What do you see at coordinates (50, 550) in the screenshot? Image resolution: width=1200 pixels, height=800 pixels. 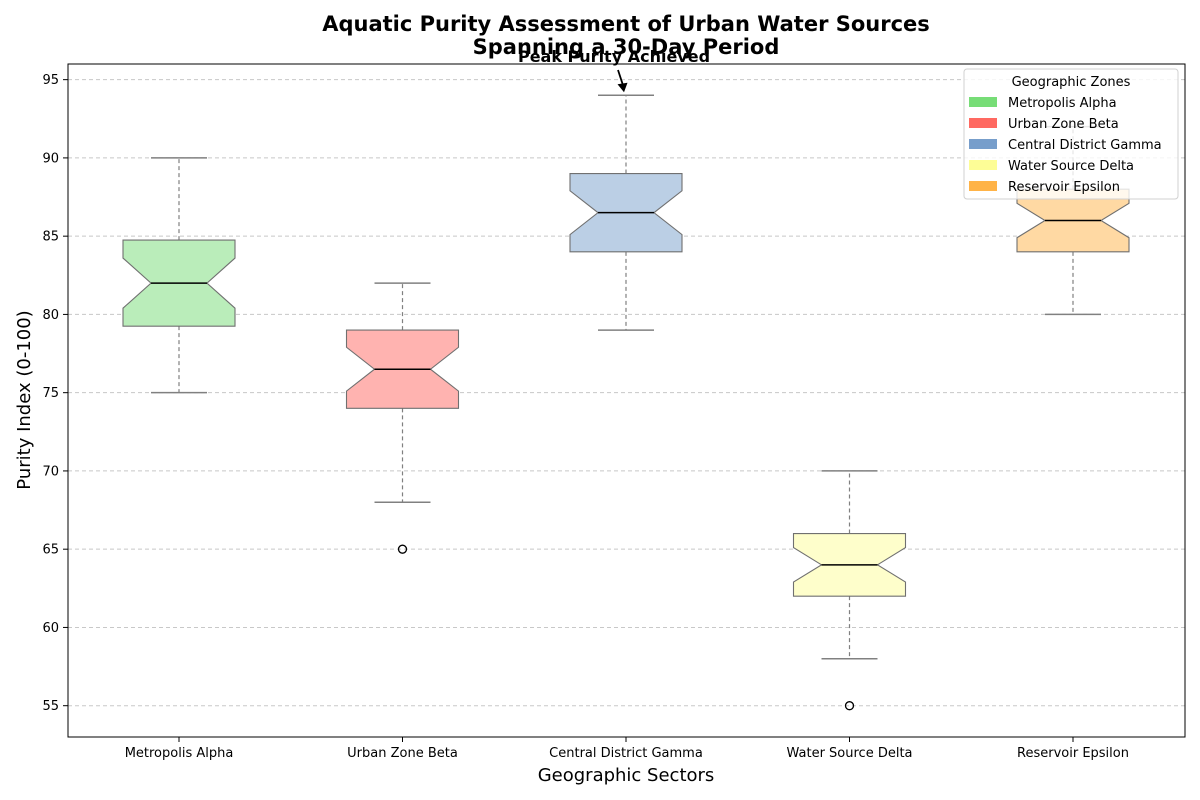 I see `y-tick-label: 65` at bounding box center [50, 550].